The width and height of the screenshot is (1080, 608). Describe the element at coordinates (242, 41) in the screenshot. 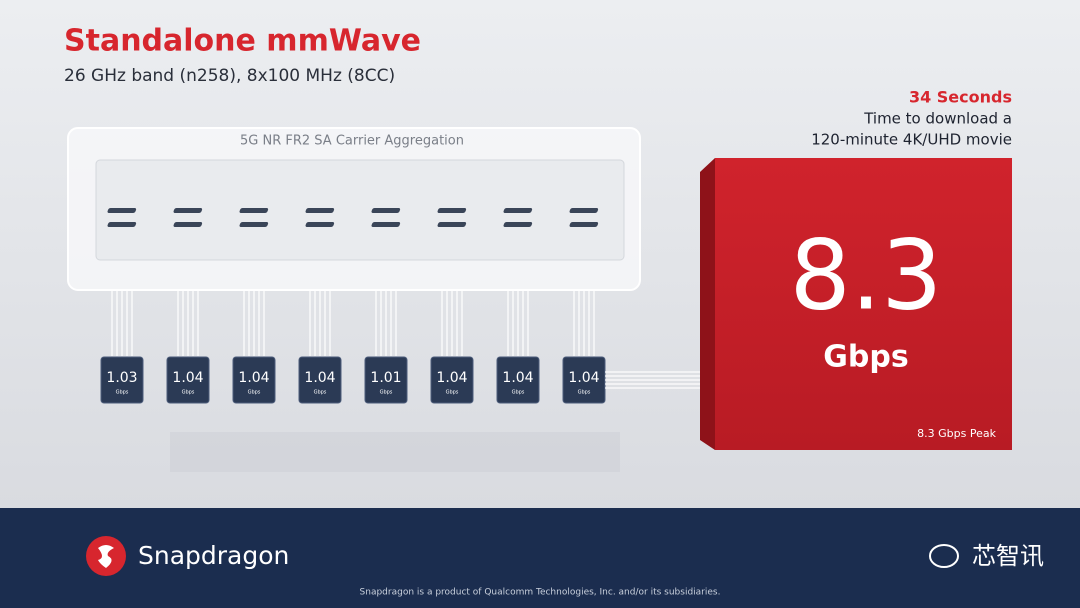

I see `title: Standalone mmWave` at that location.